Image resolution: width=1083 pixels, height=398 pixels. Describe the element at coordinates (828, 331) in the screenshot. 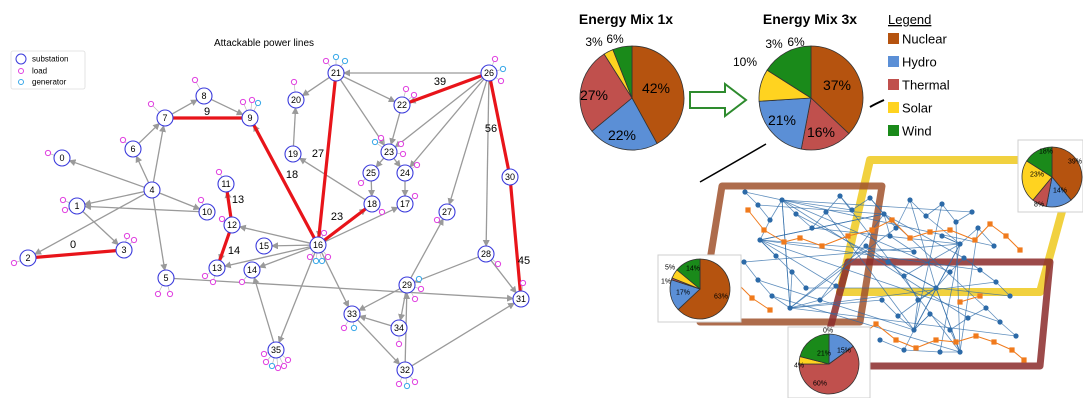

I see `red-zero-label: 0%` at that location.